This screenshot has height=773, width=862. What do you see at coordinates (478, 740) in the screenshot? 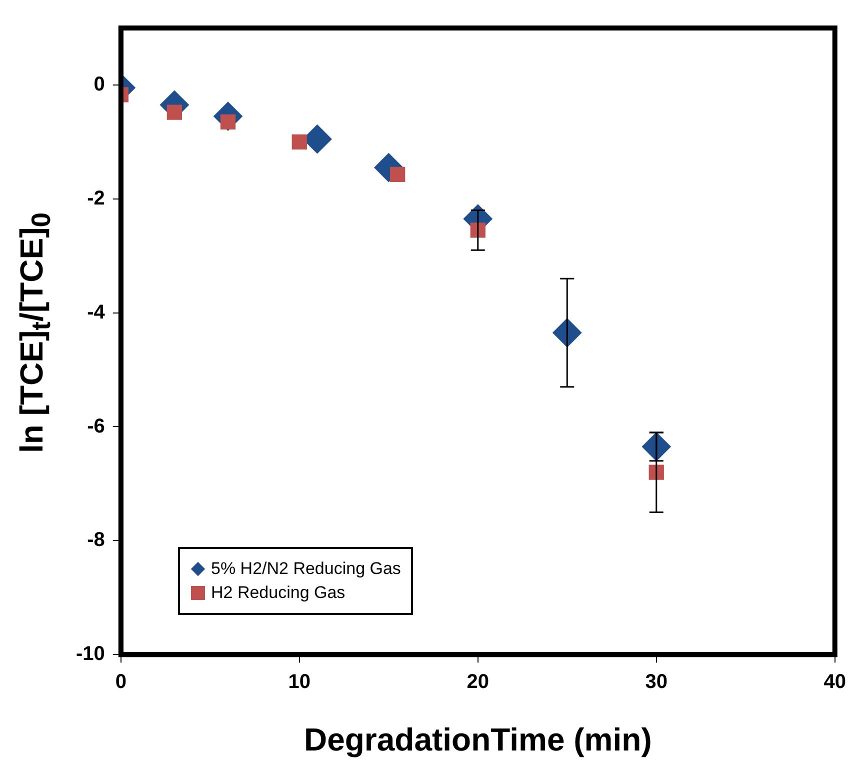
I see `x-axis-title: DegradationTime (min)` at bounding box center [478, 740].